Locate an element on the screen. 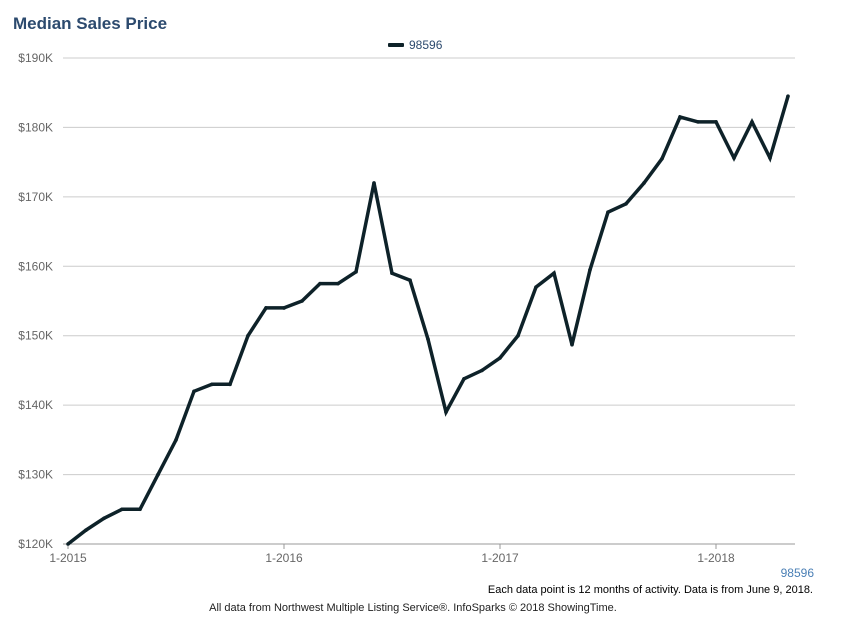  y-tick-label: $160K is located at coordinates (35, 266).